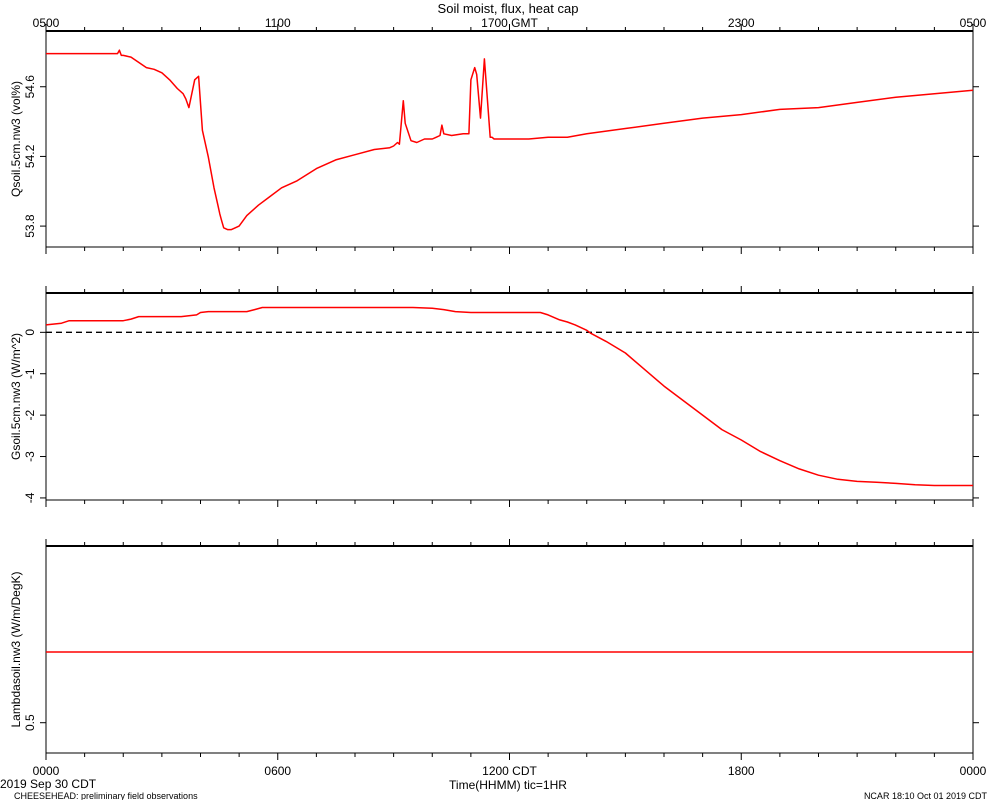 Image resolution: width=1000 pixels, height=800 pixels. Describe the element at coordinates (30, 722) in the screenshot. I see `y-tick-label: 0.5` at that location.